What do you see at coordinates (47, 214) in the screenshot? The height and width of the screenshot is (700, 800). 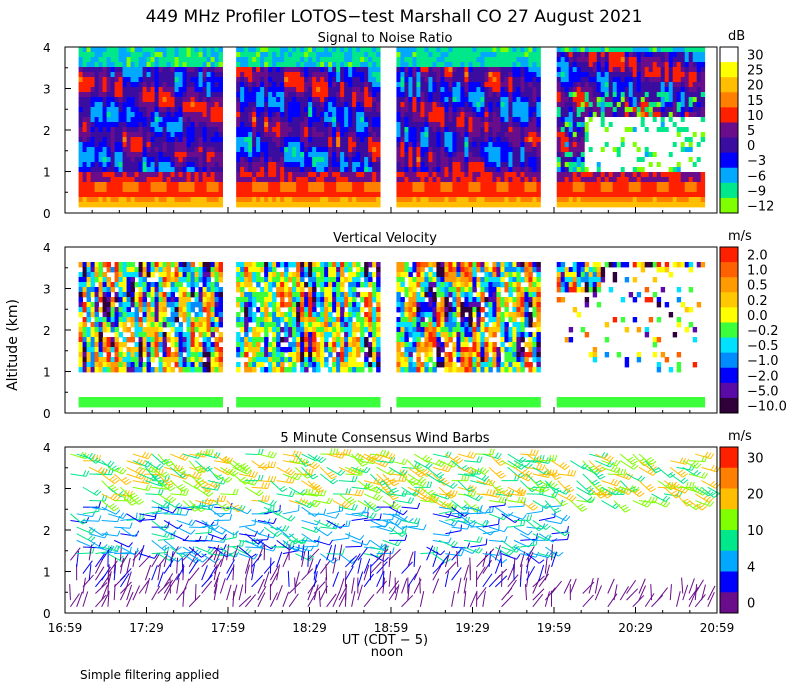 I see `y-tick-label: 0` at bounding box center [47, 214].